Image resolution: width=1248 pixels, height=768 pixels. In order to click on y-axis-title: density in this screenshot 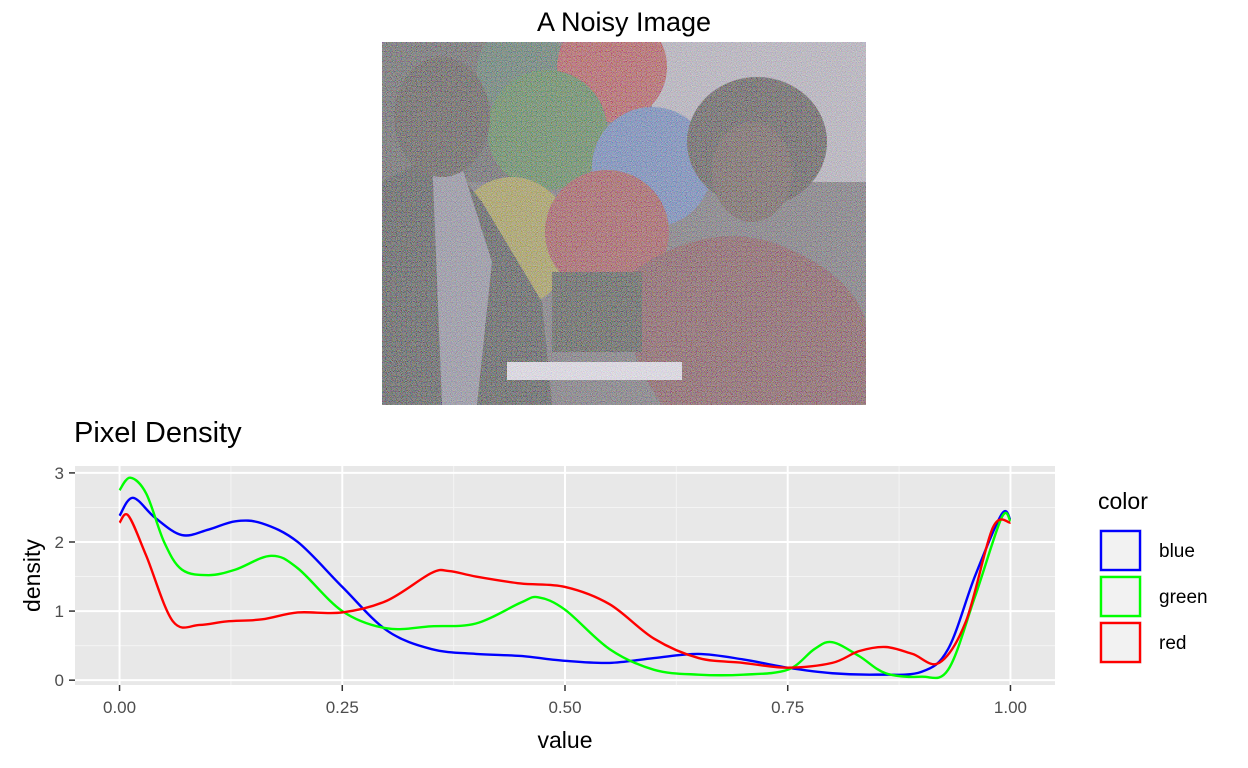, I will do `click(32, 575)`.